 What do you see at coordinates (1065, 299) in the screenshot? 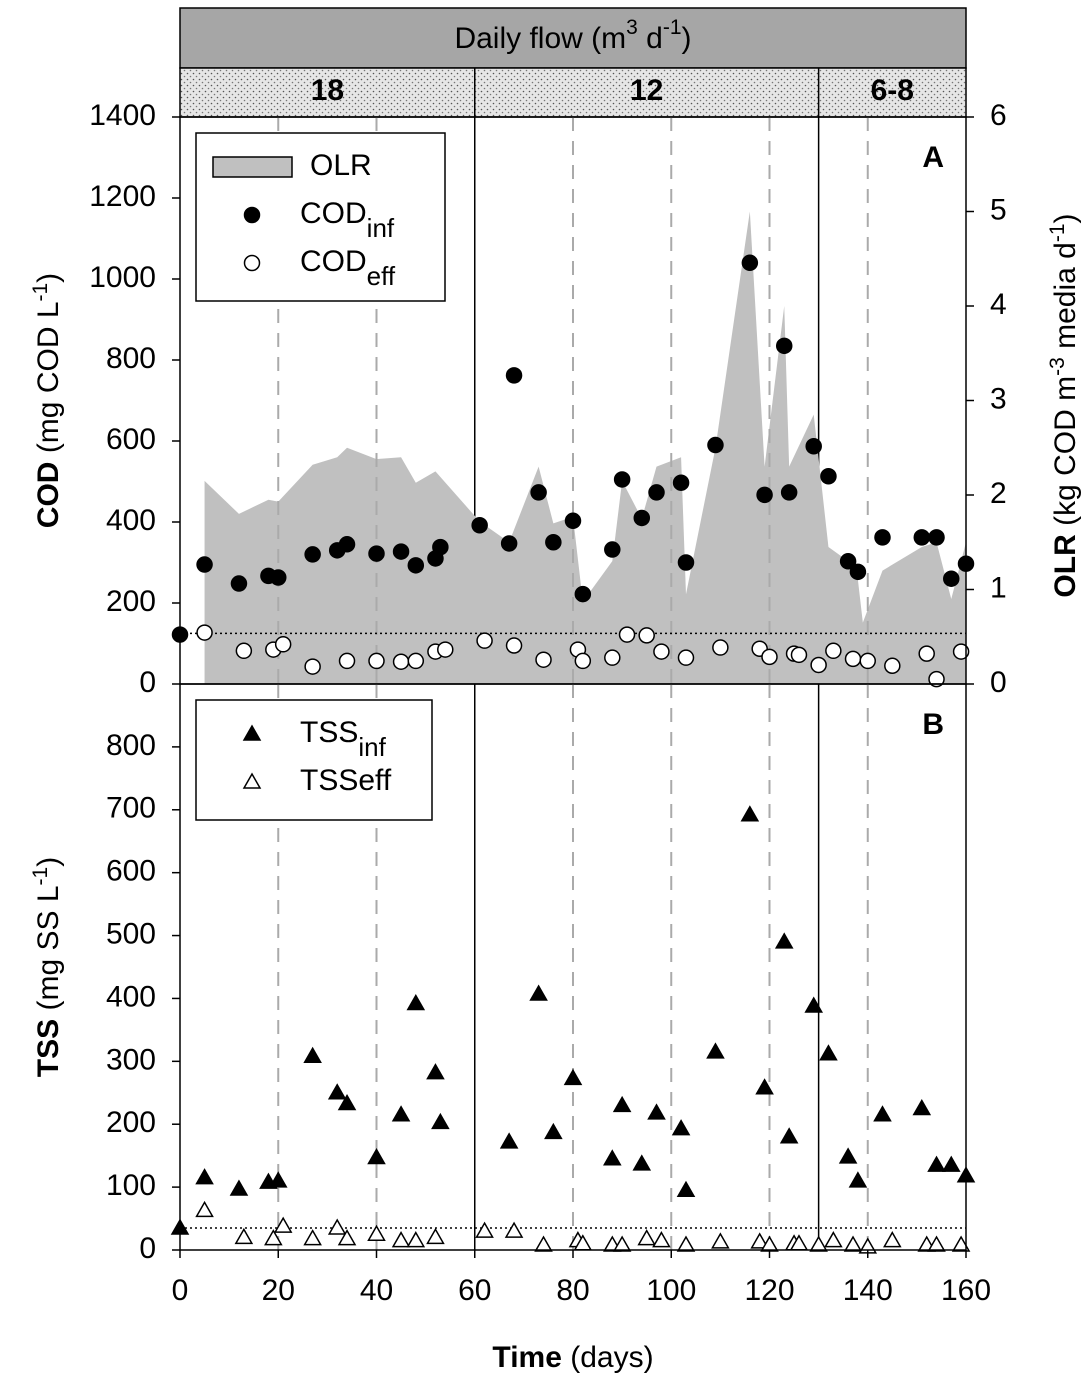
I see `y2-axis-title-part: media d` at bounding box center [1065, 299].